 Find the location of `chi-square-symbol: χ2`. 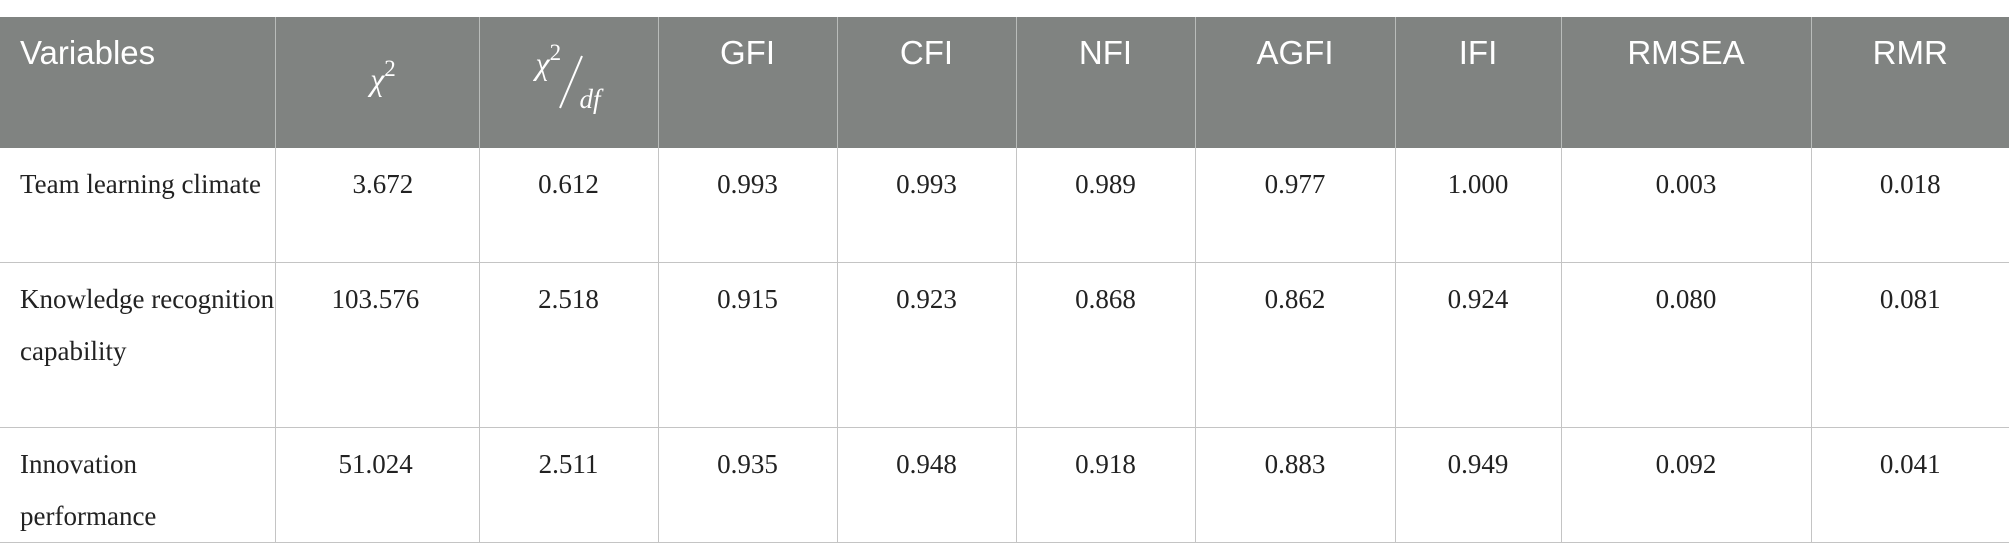

chi-square-symbol: χ2 is located at coordinates (383, 76).